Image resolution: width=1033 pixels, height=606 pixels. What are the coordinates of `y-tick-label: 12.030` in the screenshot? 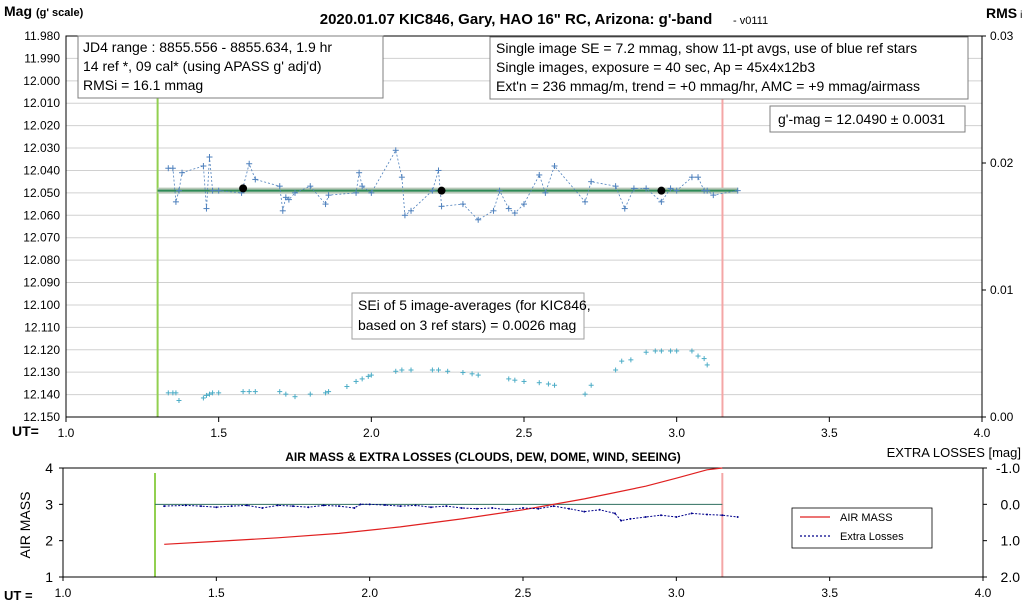 It's located at (41, 148).